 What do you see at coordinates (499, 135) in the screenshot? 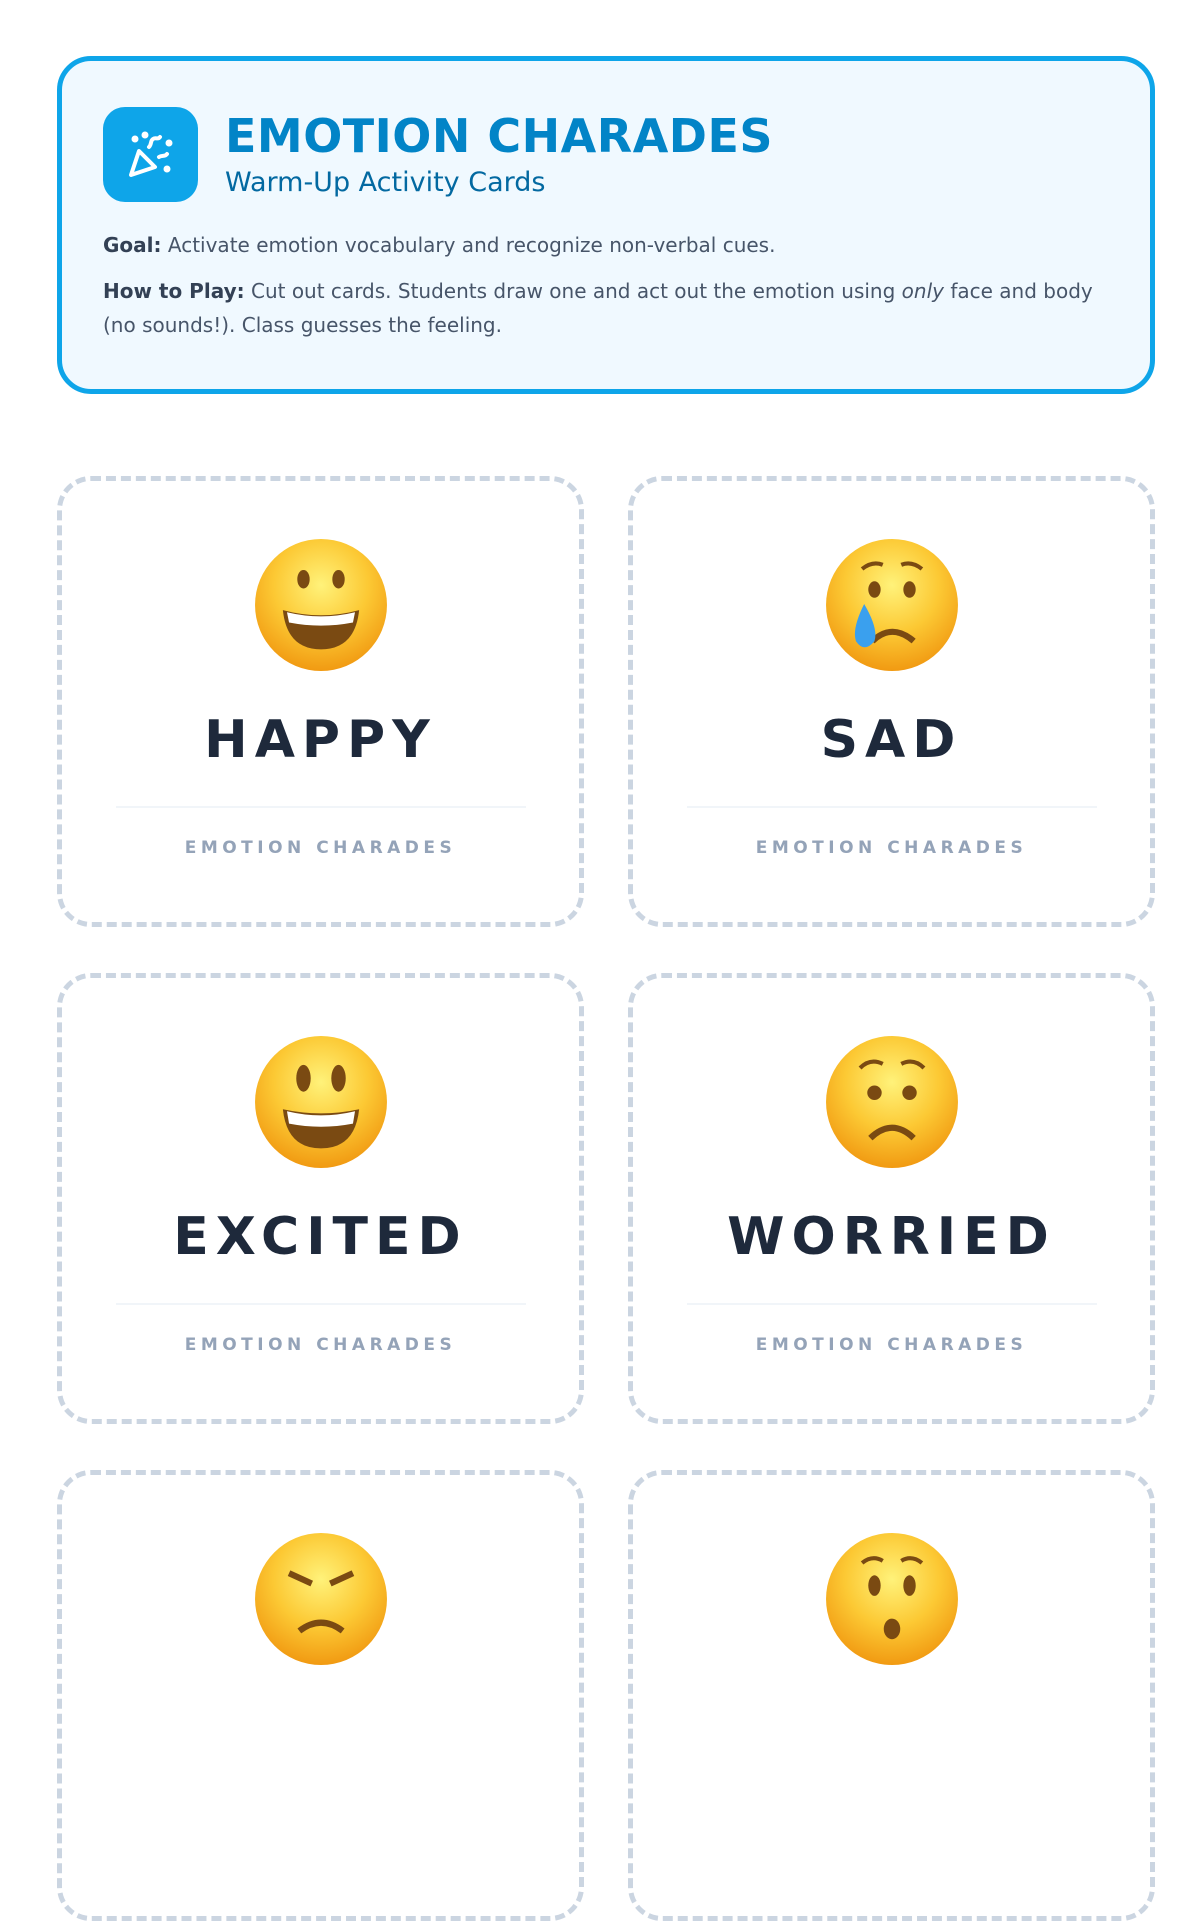
I see `page-title: EMOTION CHARADES` at bounding box center [499, 135].